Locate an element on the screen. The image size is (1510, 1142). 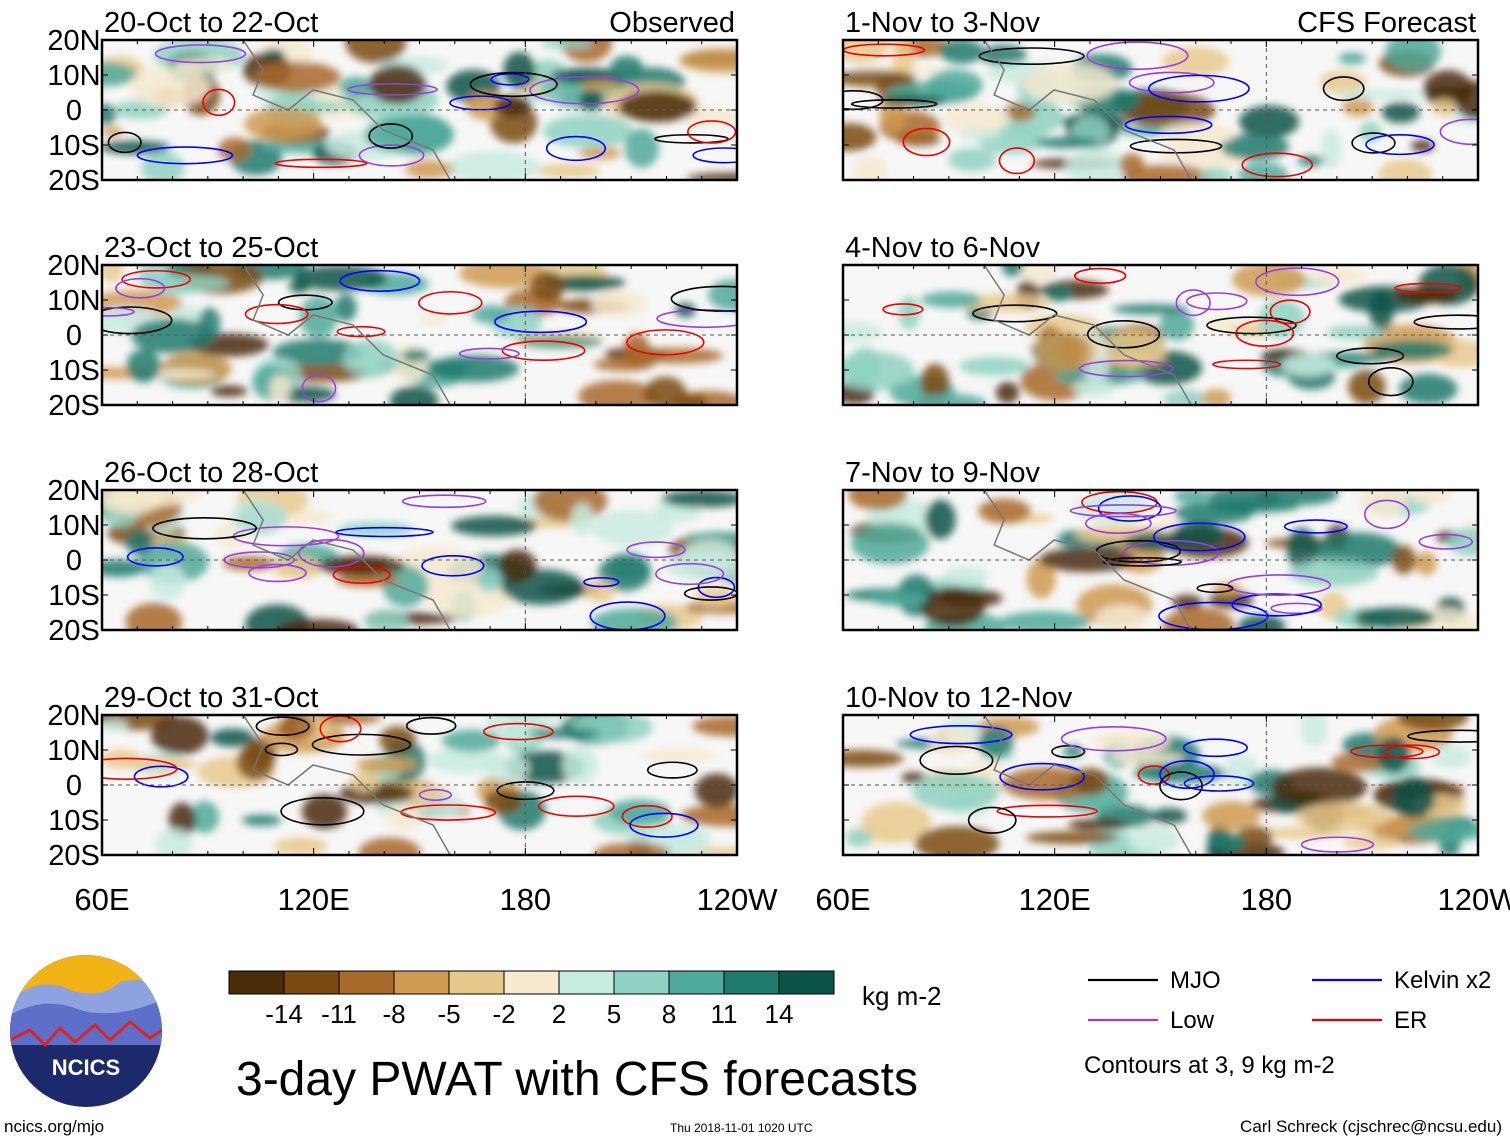
colorbar-label: -2 is located at coordinates (503, 1014).